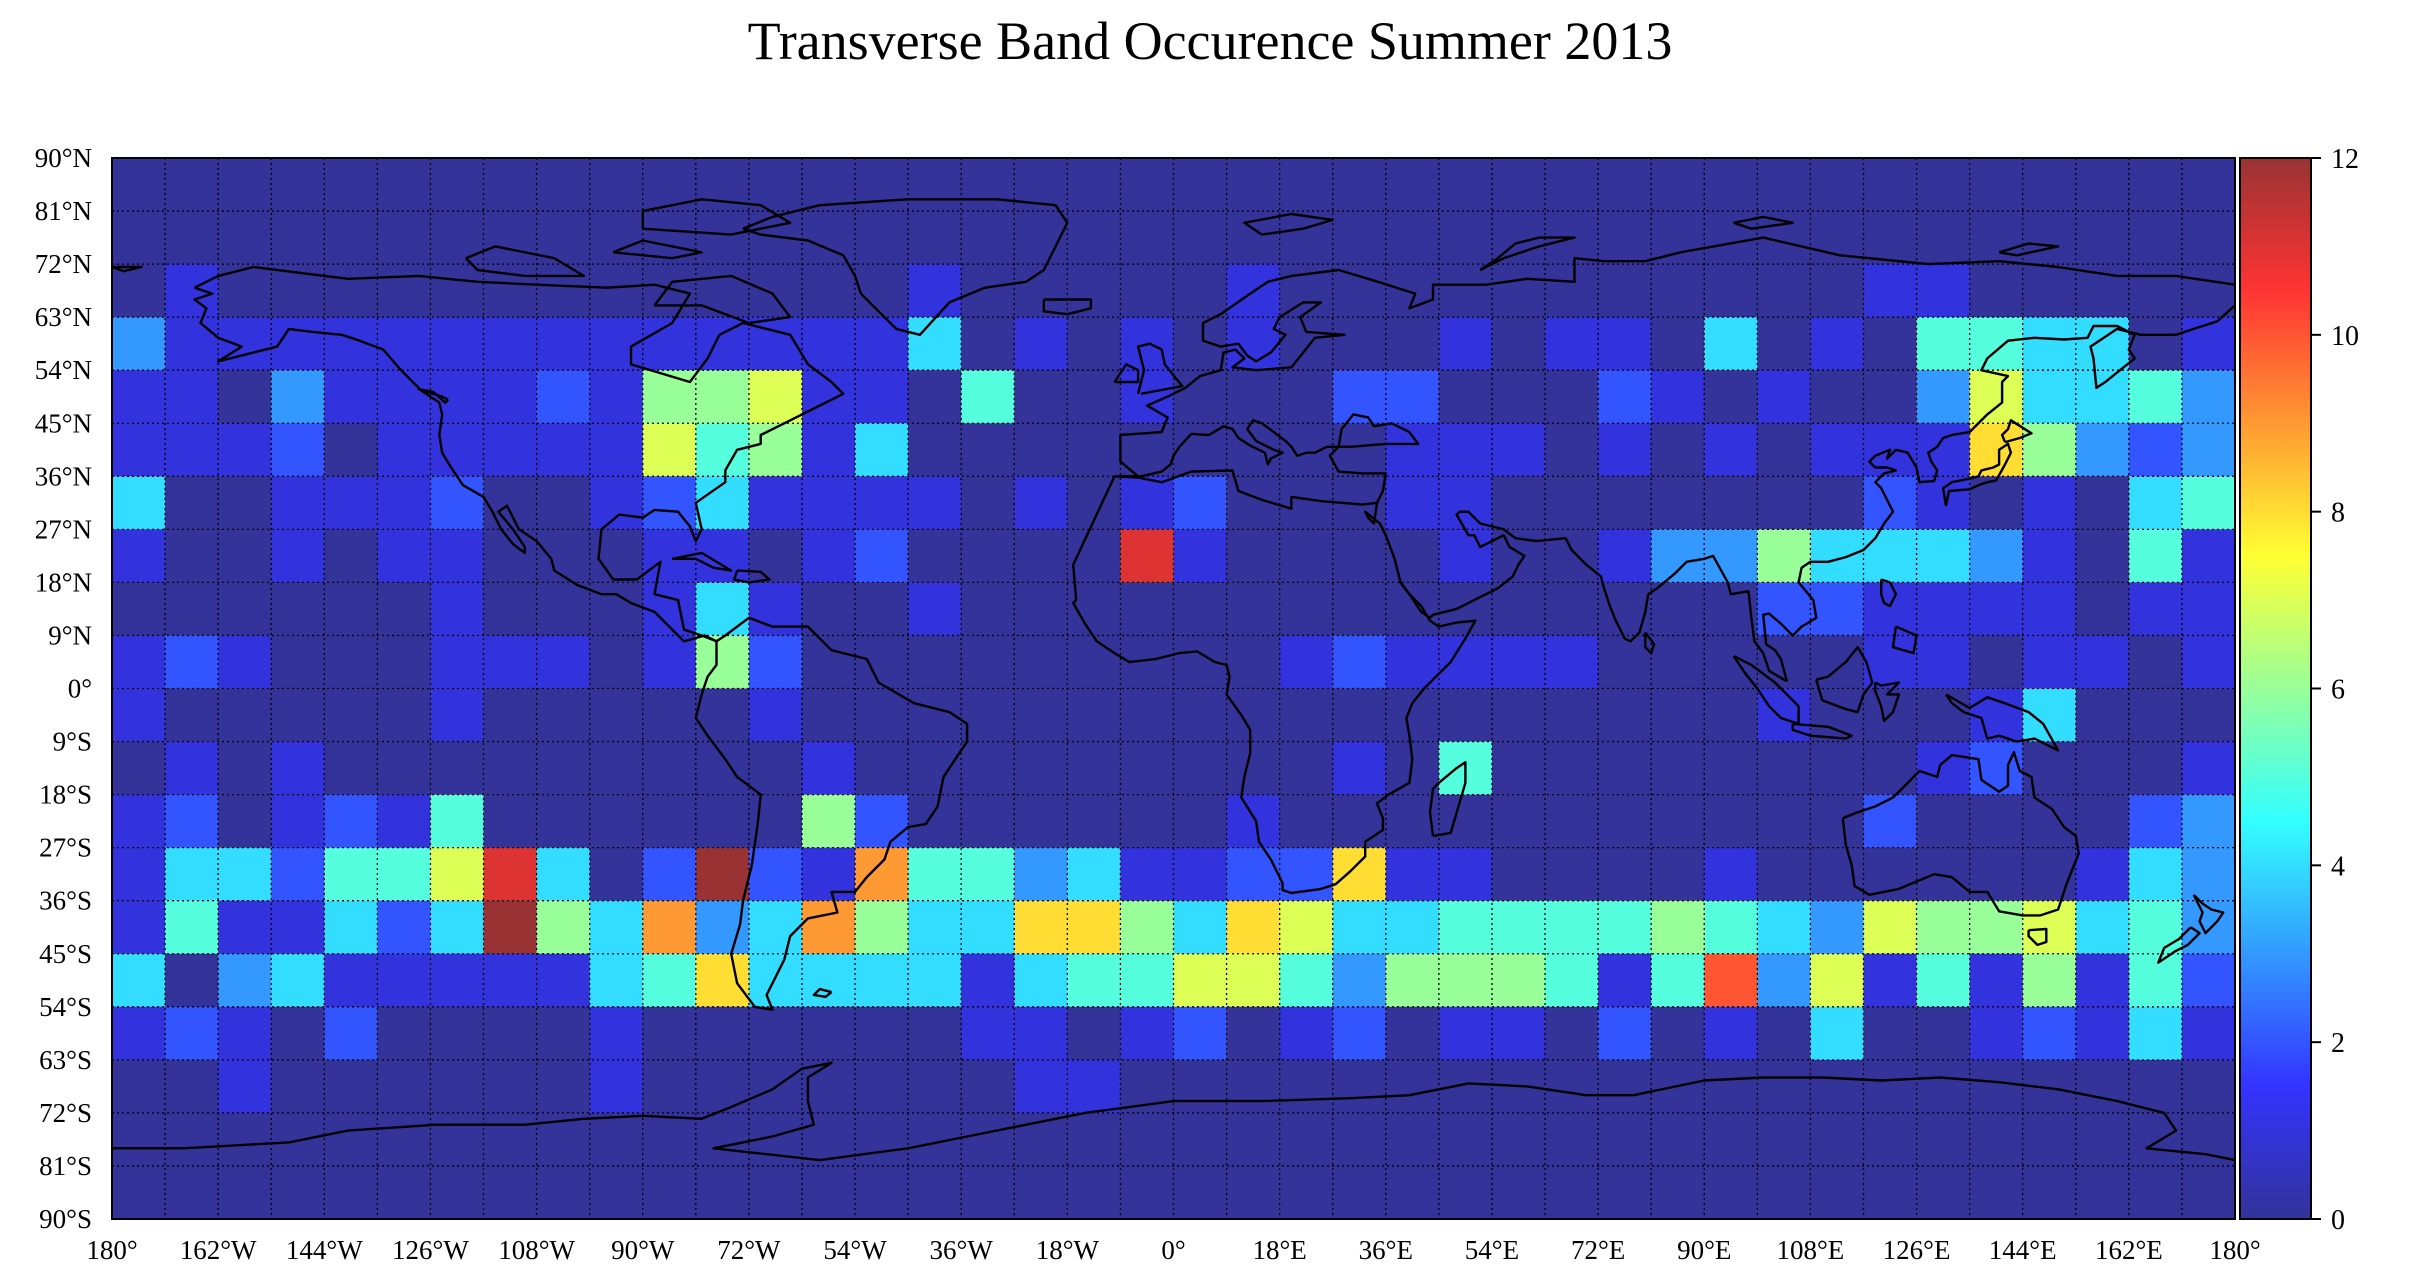 The height and width of the screenshot is (1288, 2420). What do you see at coordinates (65, 1060) in the screenshot?
I see `y-tick-label: 63°S` at bounding box center [65, 1060].